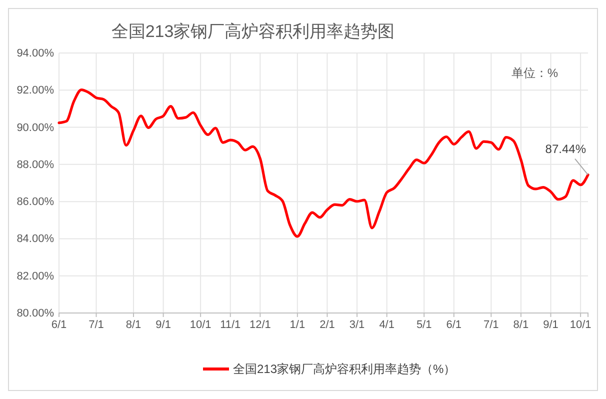 This screenshot has width=606, height=399. Describe the element at coordinates (35, 90) in the screenshot. I see `y-tick-label: 92.00%` at that location.